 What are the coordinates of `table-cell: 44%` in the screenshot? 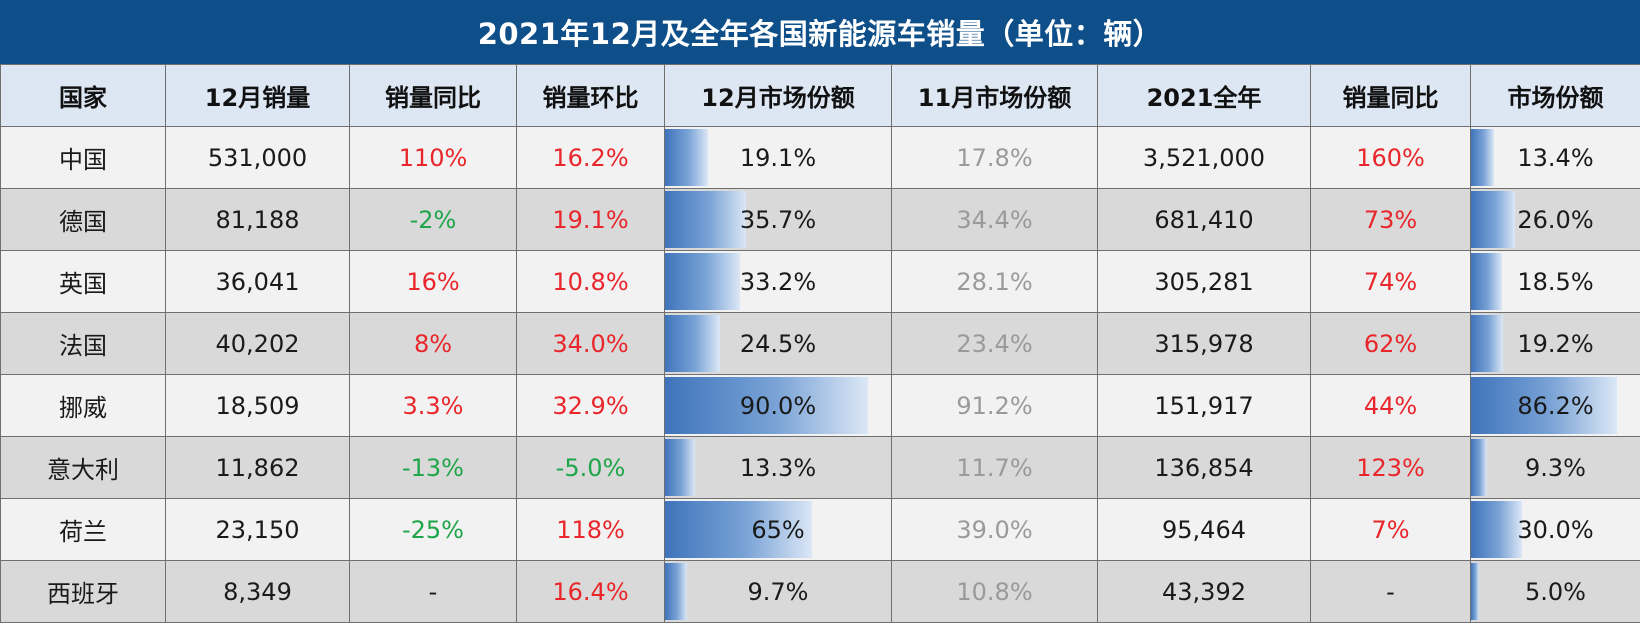 It's located at (1390, 405).